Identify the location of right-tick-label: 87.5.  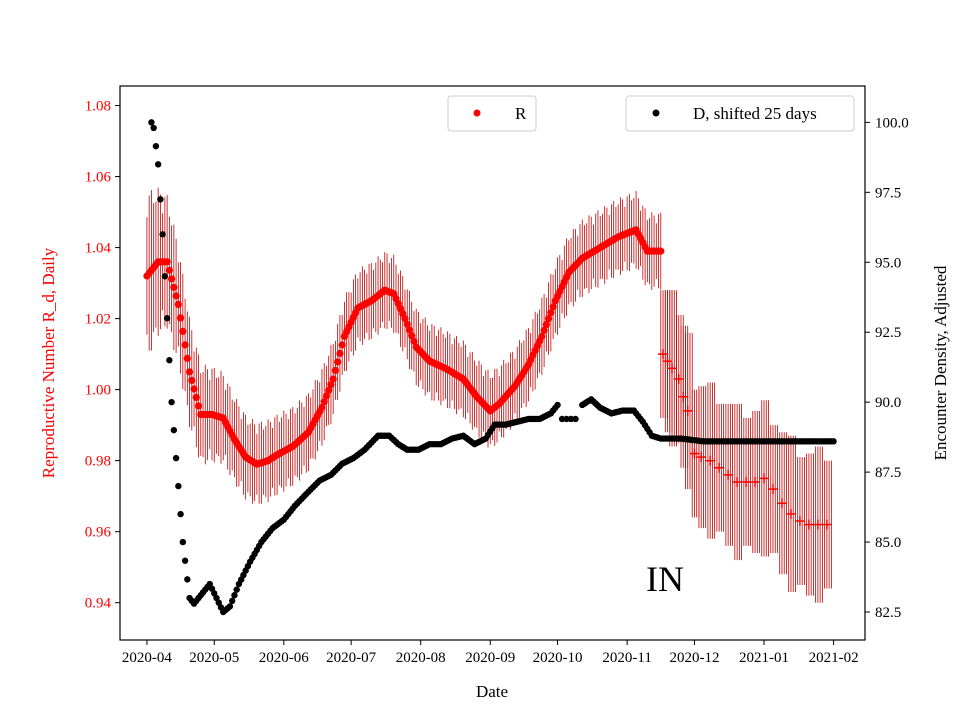
(888, 473).